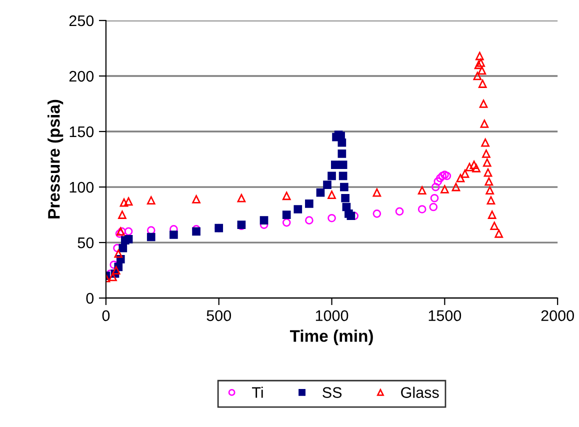  I want to click on x-axis-title: Time (min), so click(331, 338).